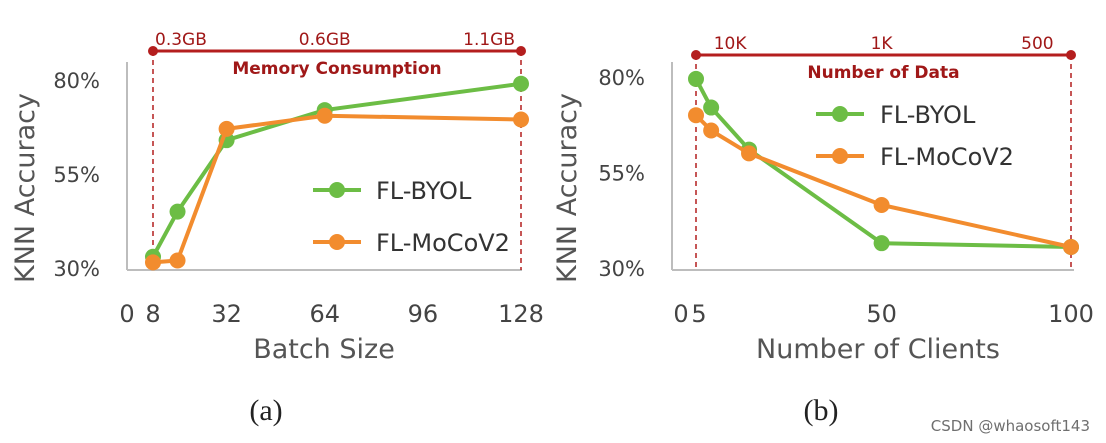  Describe the element at coordinates (1037, 44) in the screenshot. I see `top-axis-tick-label: 500` at that location.